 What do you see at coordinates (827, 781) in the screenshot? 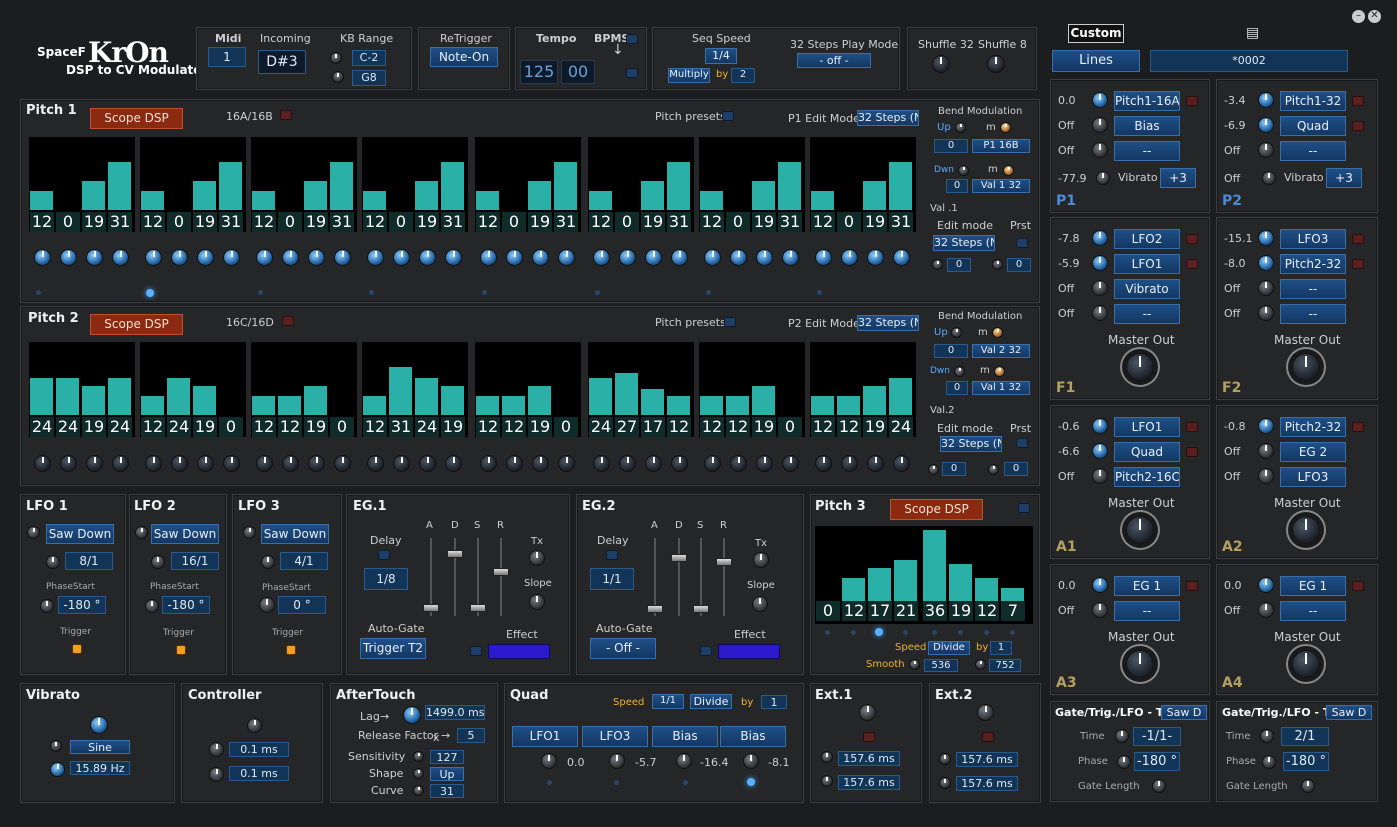
I see `ext1-v2-knob` at bounding box center [827, 781].